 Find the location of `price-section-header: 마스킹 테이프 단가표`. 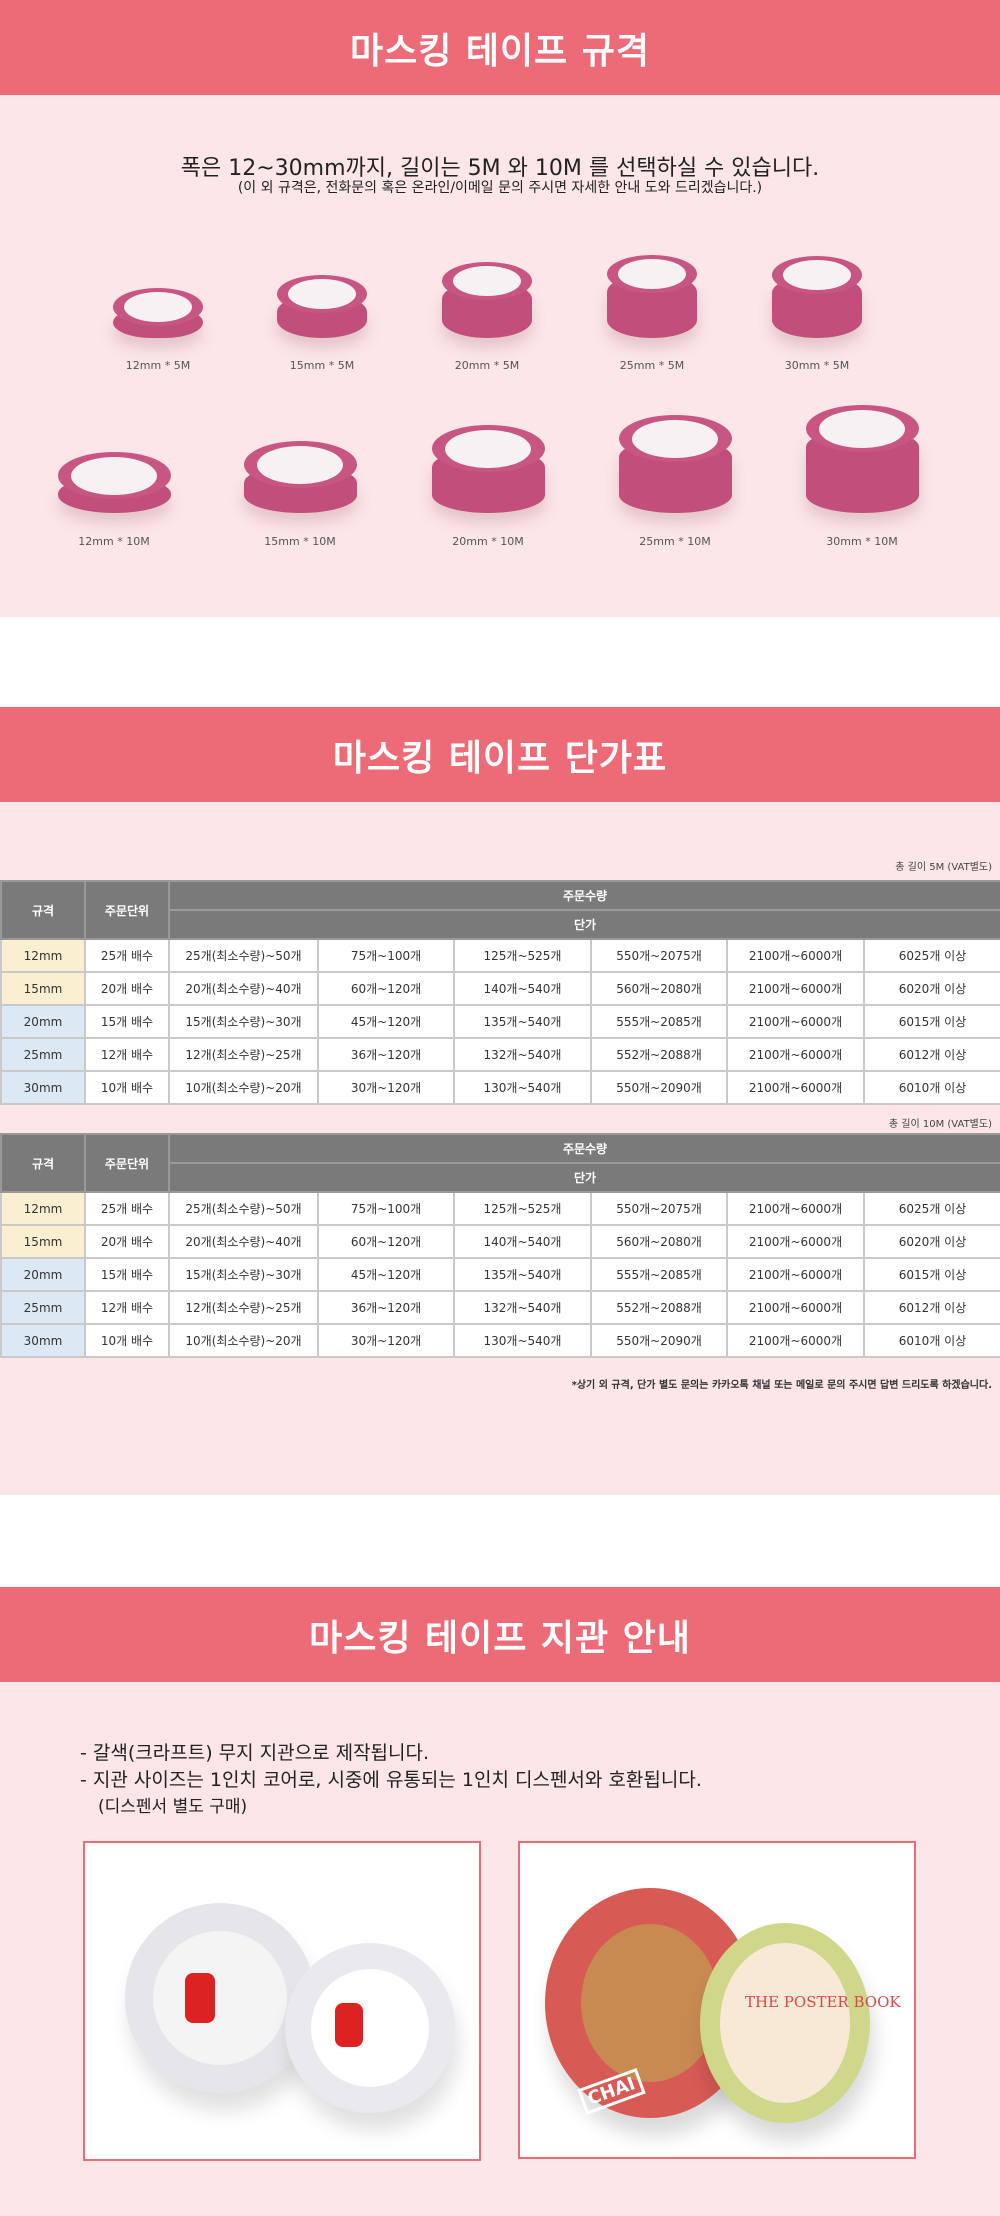

price-section-header: 마스킹 테이프 단가표 is located at coordinates (500, 754).